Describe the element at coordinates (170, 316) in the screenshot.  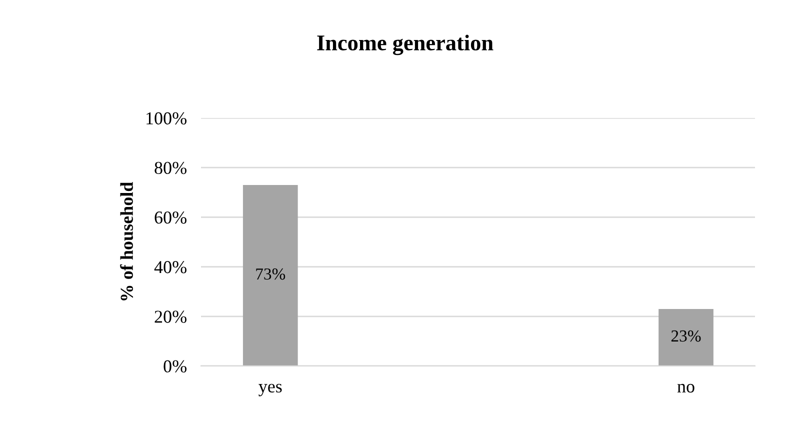
I see `y-tick-label: 20%` at that location.